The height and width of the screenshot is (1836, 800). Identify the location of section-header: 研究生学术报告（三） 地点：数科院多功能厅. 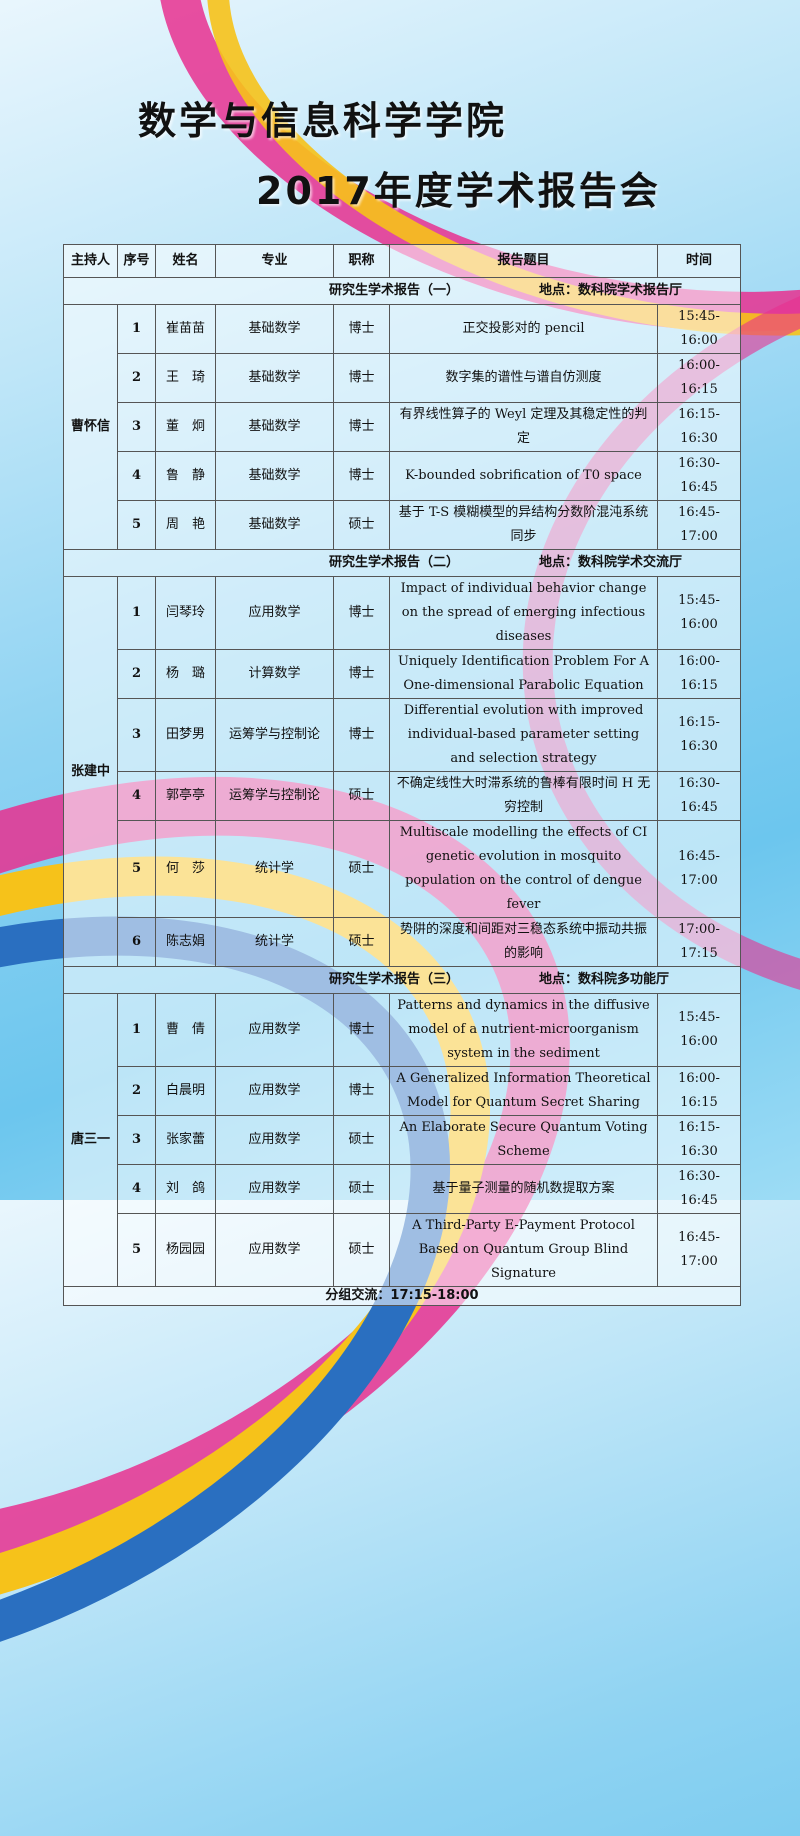
(402, 980).